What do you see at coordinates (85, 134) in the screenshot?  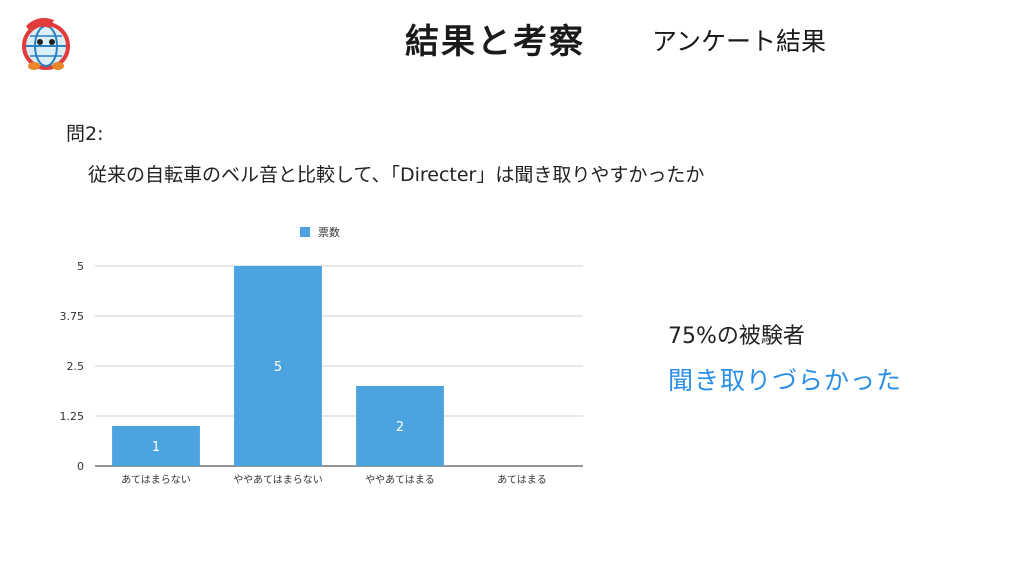 I see `question-number: 問2:` at bounding box center [85, 134].